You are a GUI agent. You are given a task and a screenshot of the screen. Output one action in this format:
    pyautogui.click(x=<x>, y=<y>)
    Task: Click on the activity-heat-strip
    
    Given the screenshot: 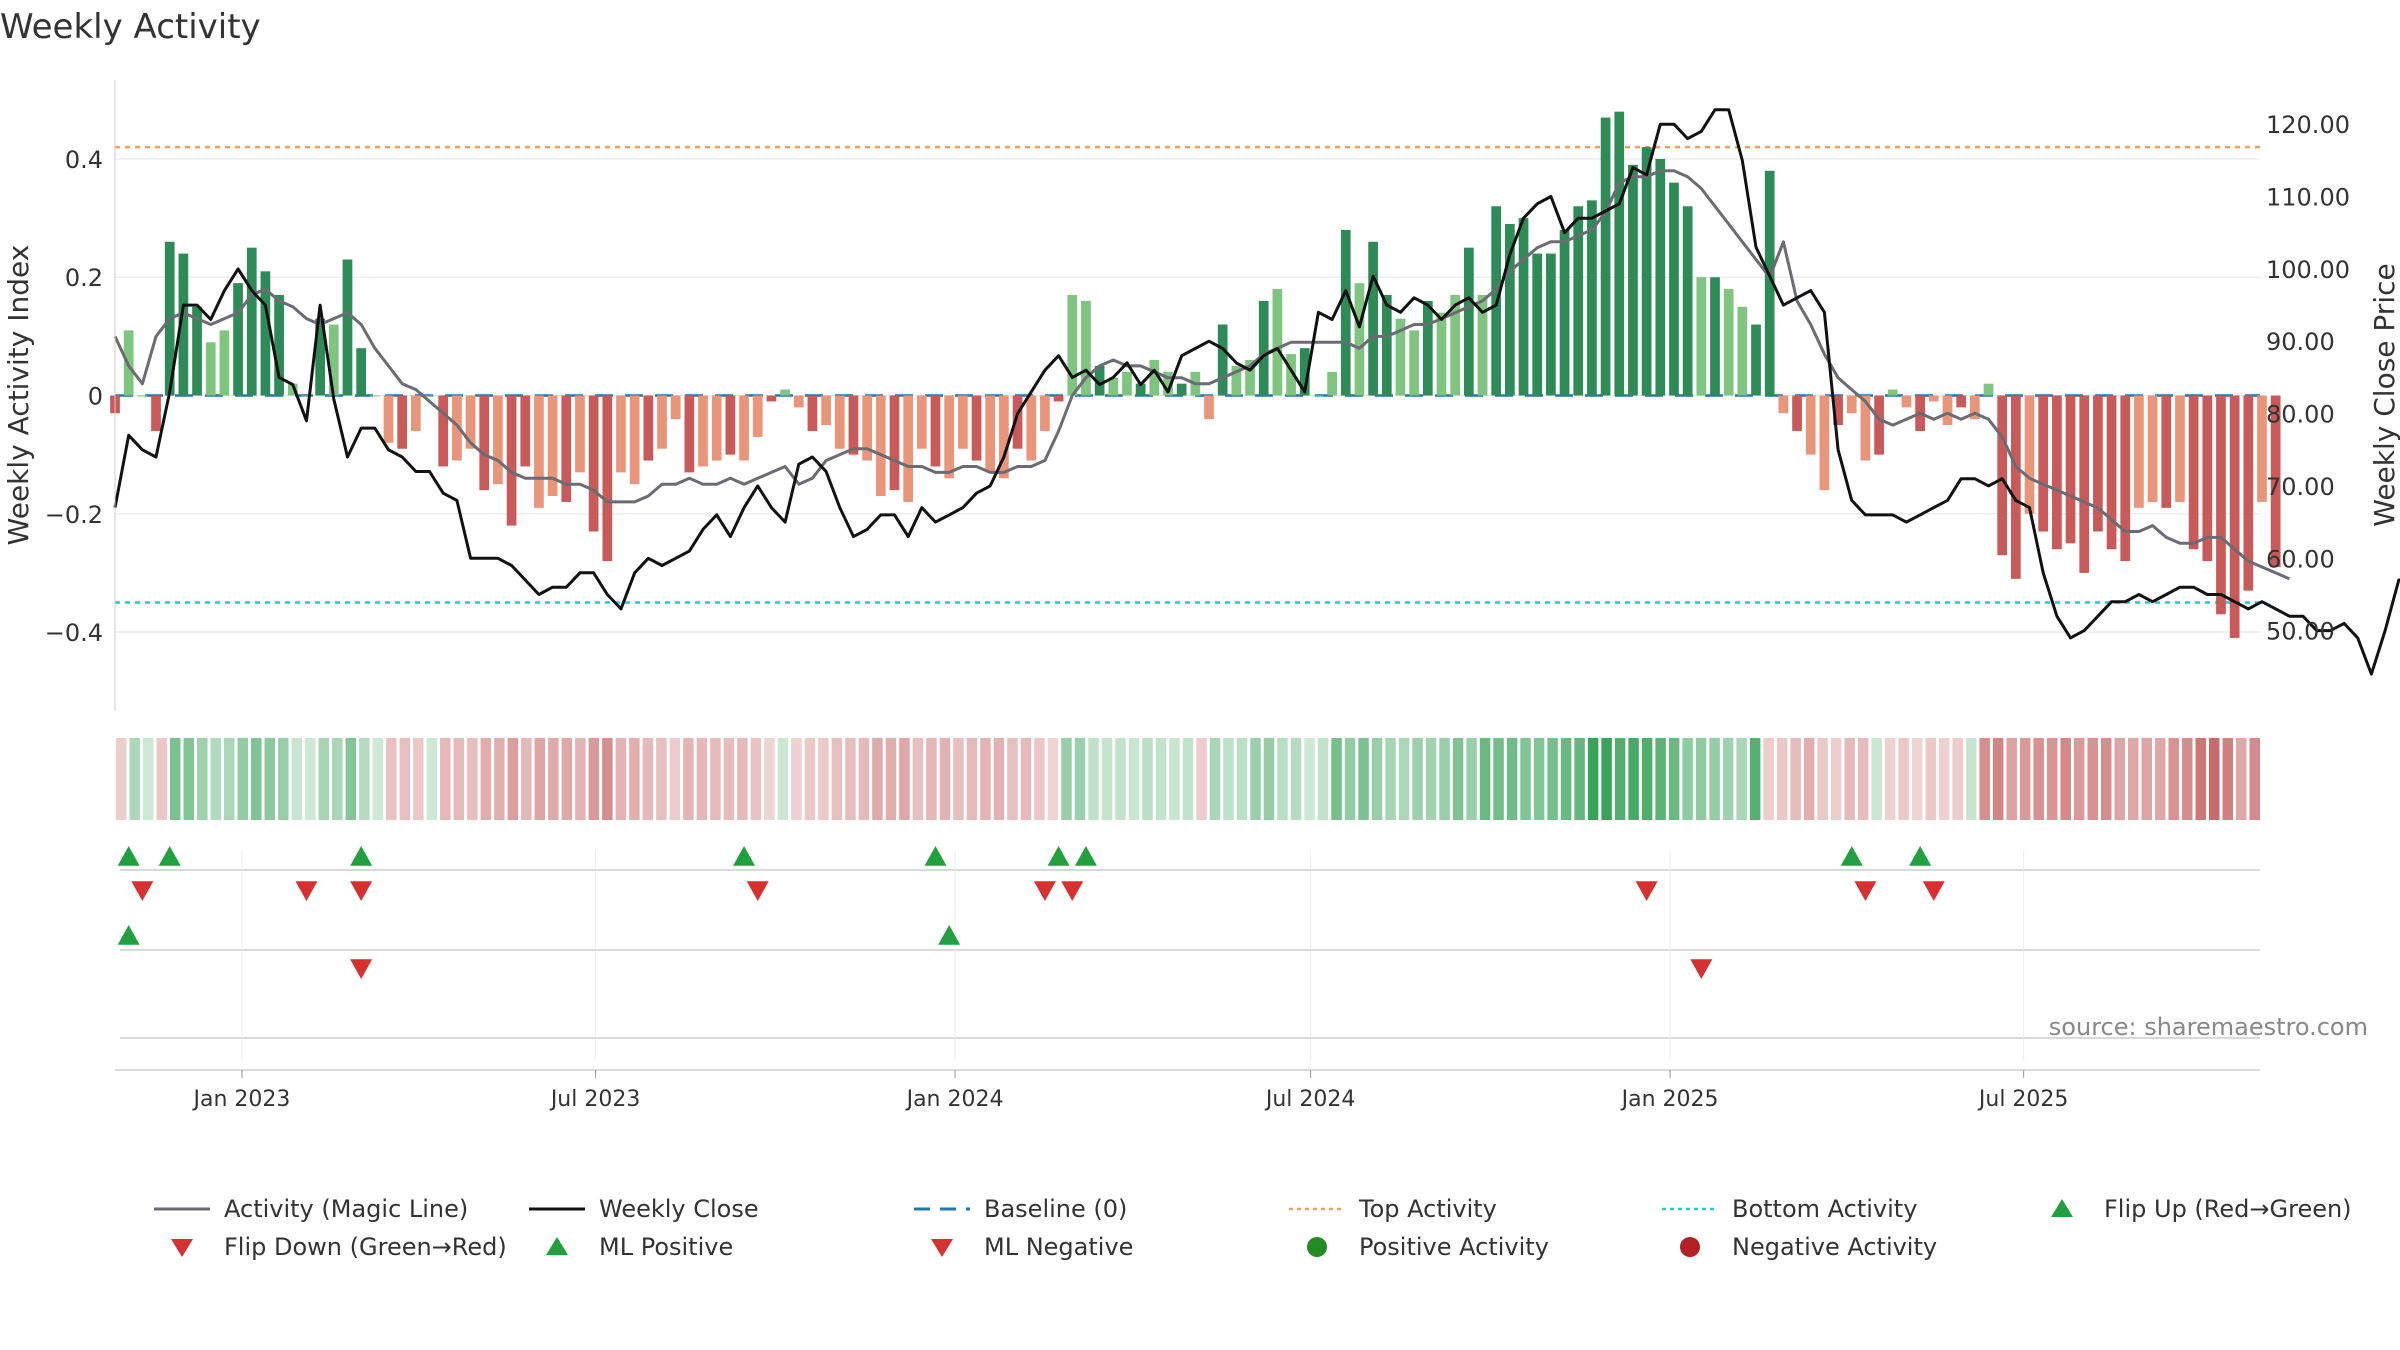 What is the action you would take?
    pyautogui.click(x=1188, y=779)
    